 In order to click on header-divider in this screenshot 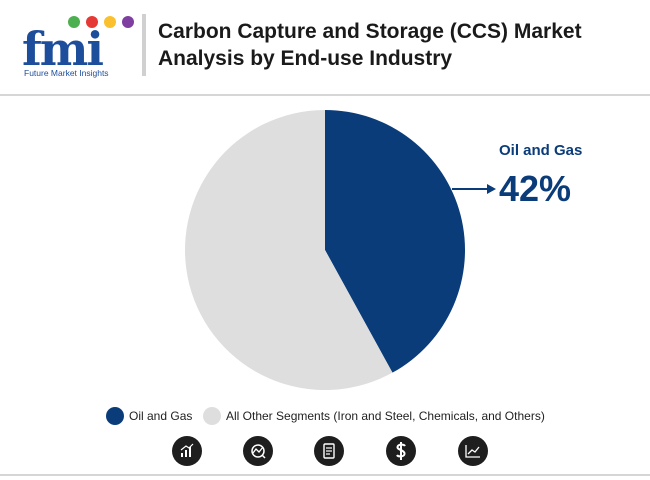, I will do `click(144, 45)`.